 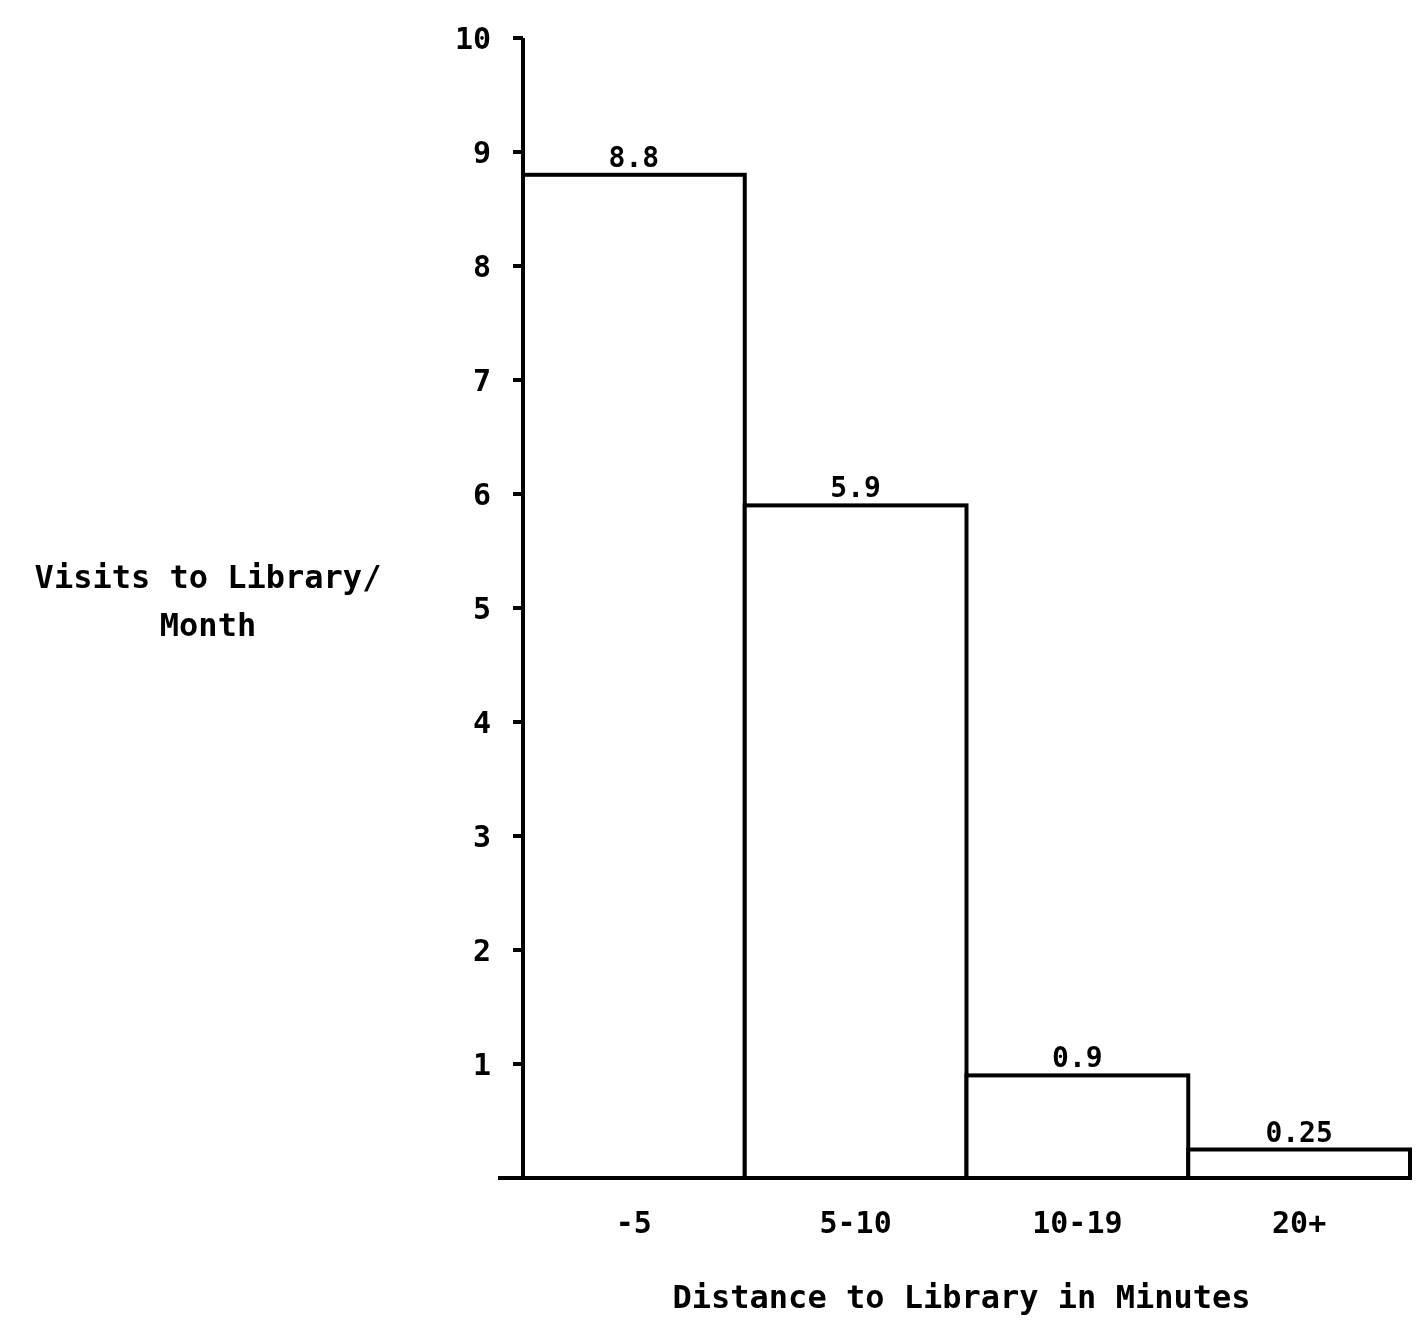 What do you see at coordinates (961, 1297) in the screenshot?
I see `x-axis-title: Distance to Library in Minutes` at bounding box center [961, 1297].